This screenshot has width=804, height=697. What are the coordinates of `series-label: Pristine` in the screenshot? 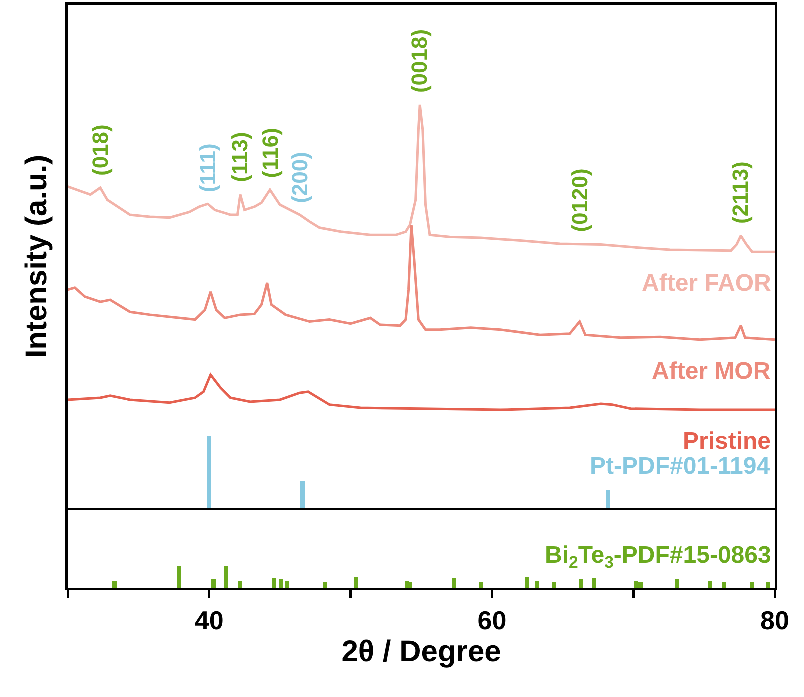 It's located at (727, 441).